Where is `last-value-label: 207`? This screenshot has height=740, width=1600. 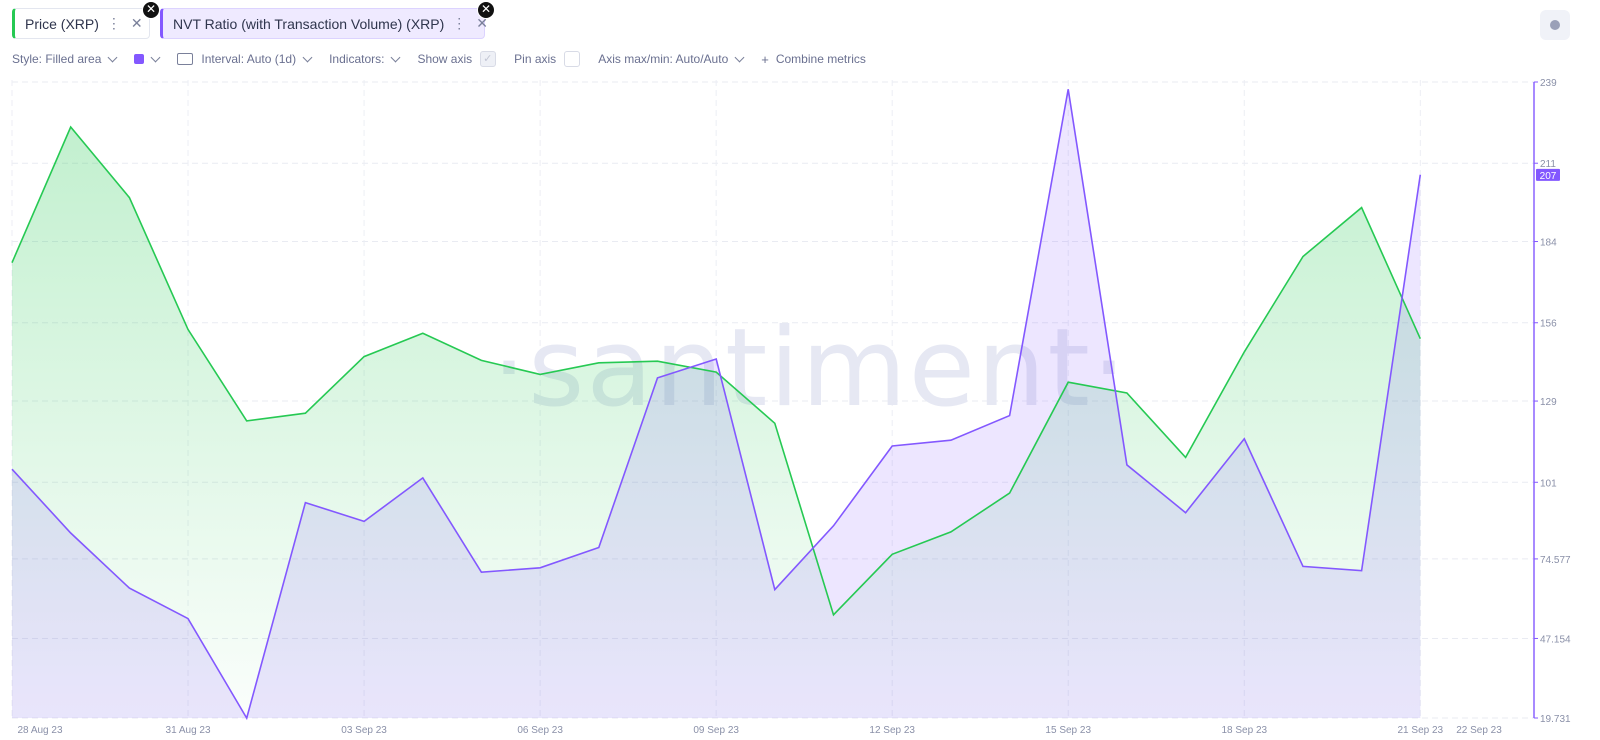 last-value-label: 207 is located at coordinates (1548, 176).